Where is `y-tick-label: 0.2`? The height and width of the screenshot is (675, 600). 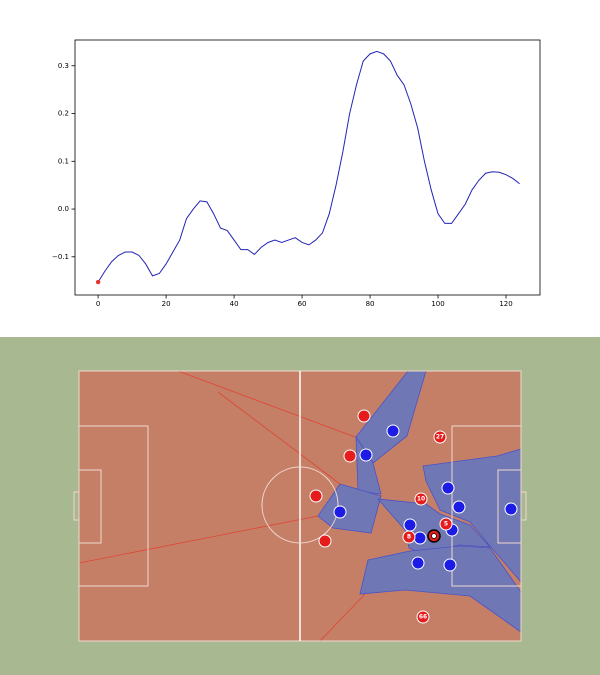
y-tick-label: 0.2 is located at coordinates (63, 114).